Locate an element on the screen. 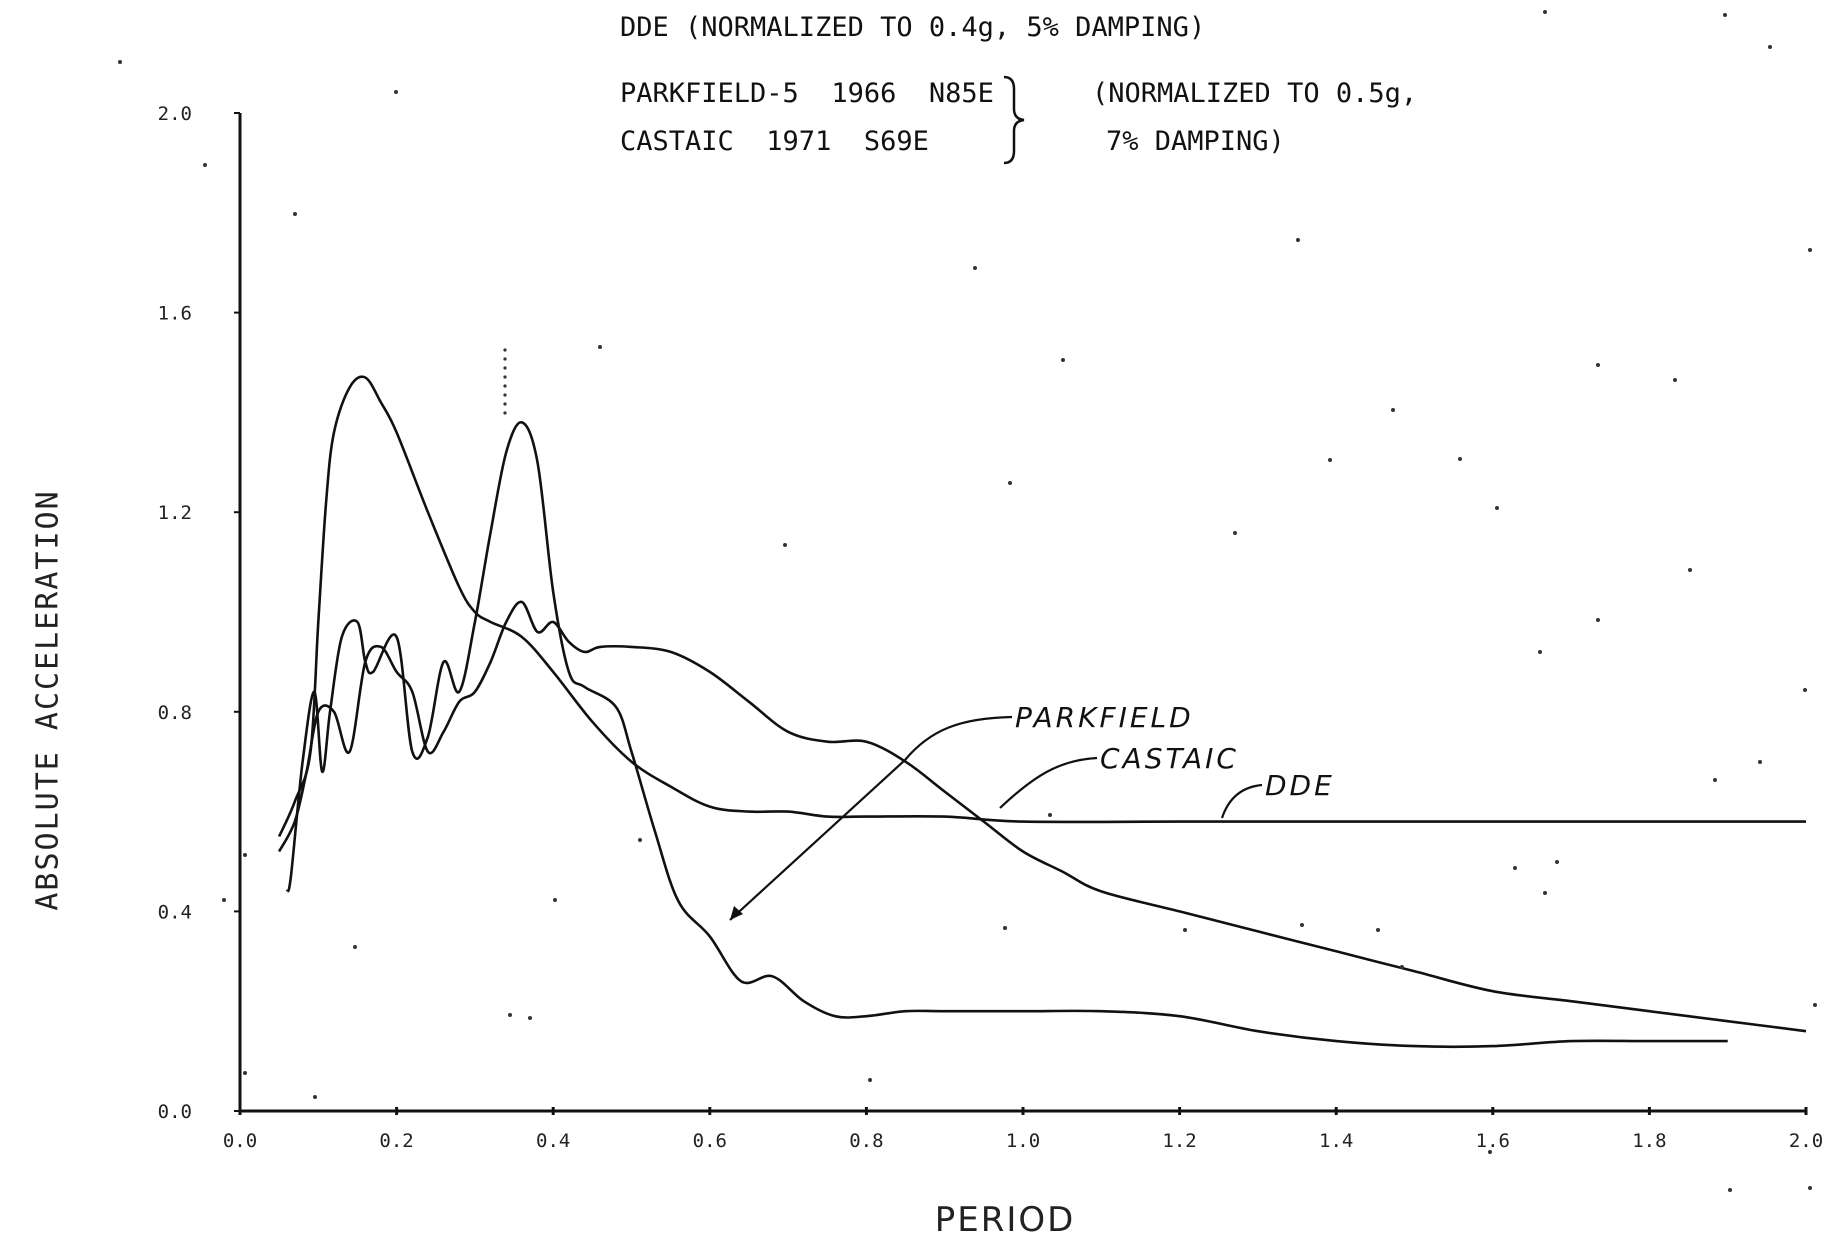 The height and width of the screenshot is (1240, 1845). y-tick-label: 1.2 is located at coordinates (175, 513).